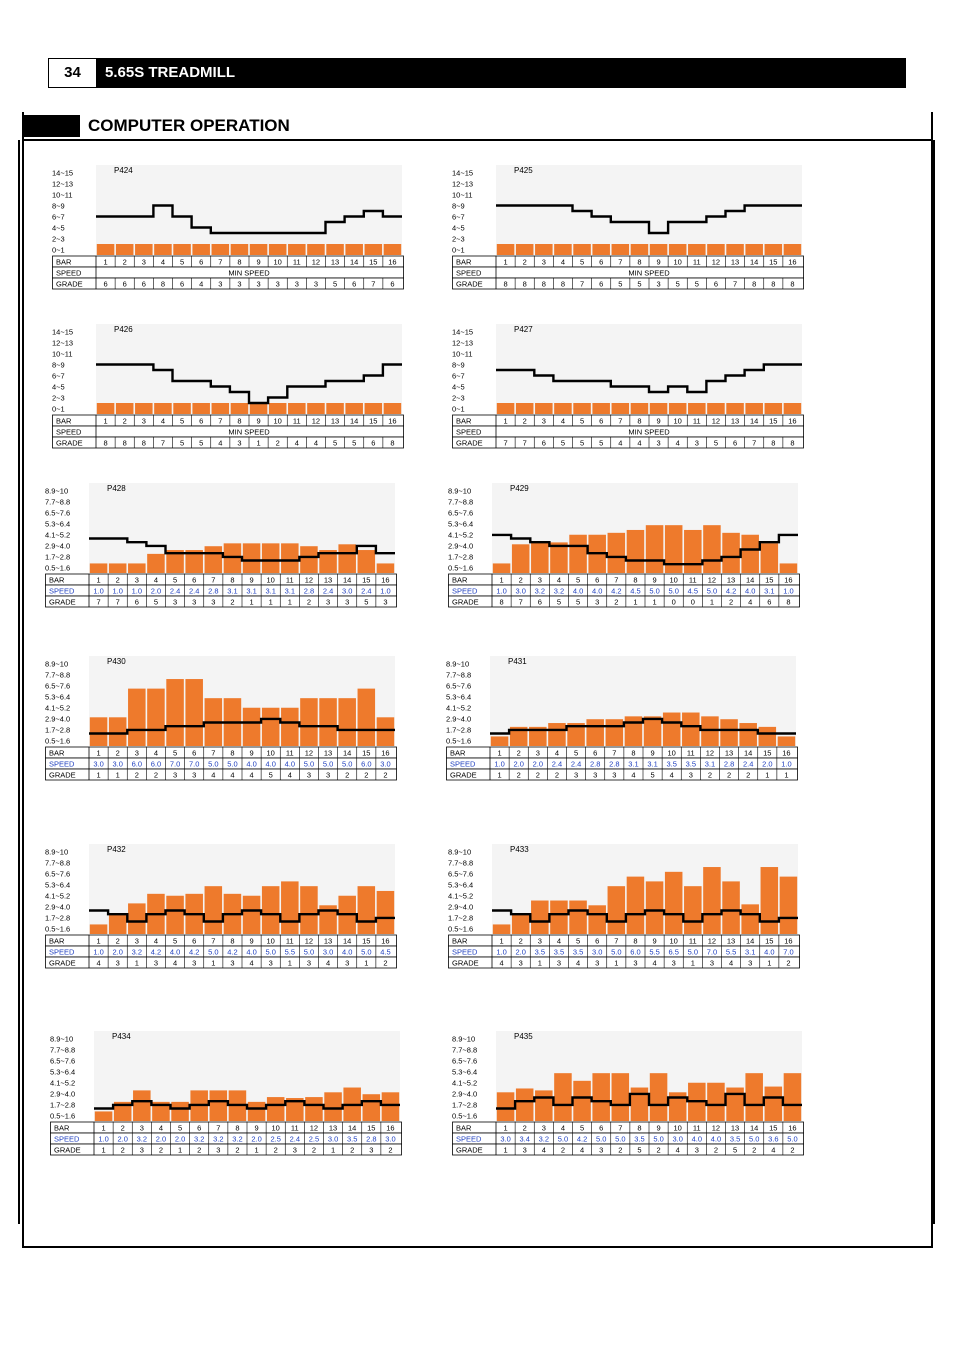  Describe the element at coordinates (697, 1139) in the screenshot. I see `cell-speed-11: 4.0` at that location.